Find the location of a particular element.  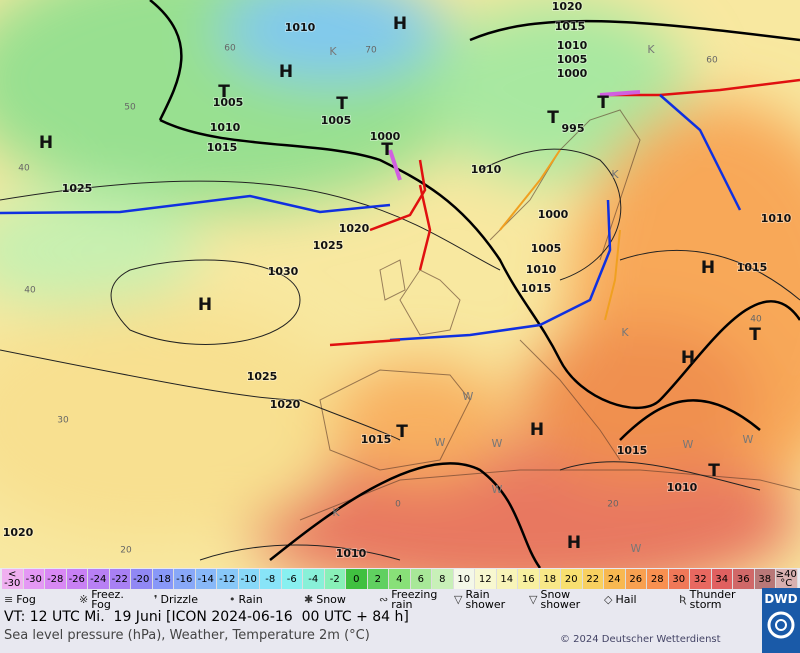

scale-cell: 36 is located at coordinates (744, 579).